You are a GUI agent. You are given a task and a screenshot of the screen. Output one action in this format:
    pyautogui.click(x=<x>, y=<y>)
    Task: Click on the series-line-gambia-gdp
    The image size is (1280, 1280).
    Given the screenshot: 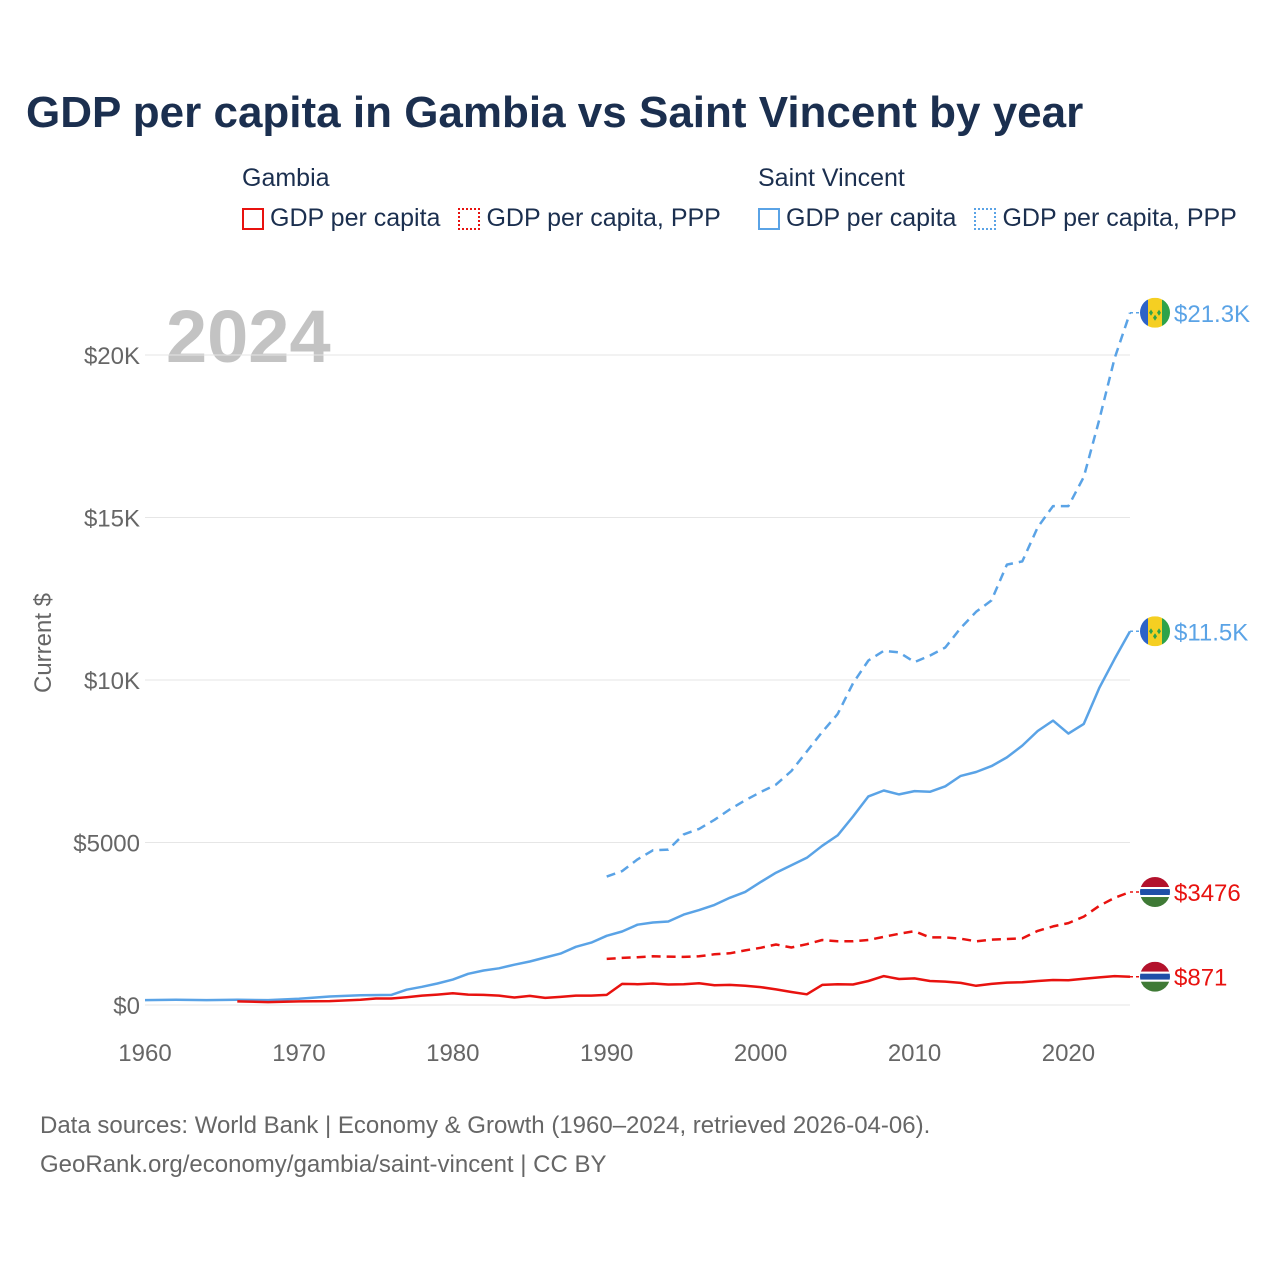 What is the action you would take?
    pyautogui.click(x=684, y=989)
    